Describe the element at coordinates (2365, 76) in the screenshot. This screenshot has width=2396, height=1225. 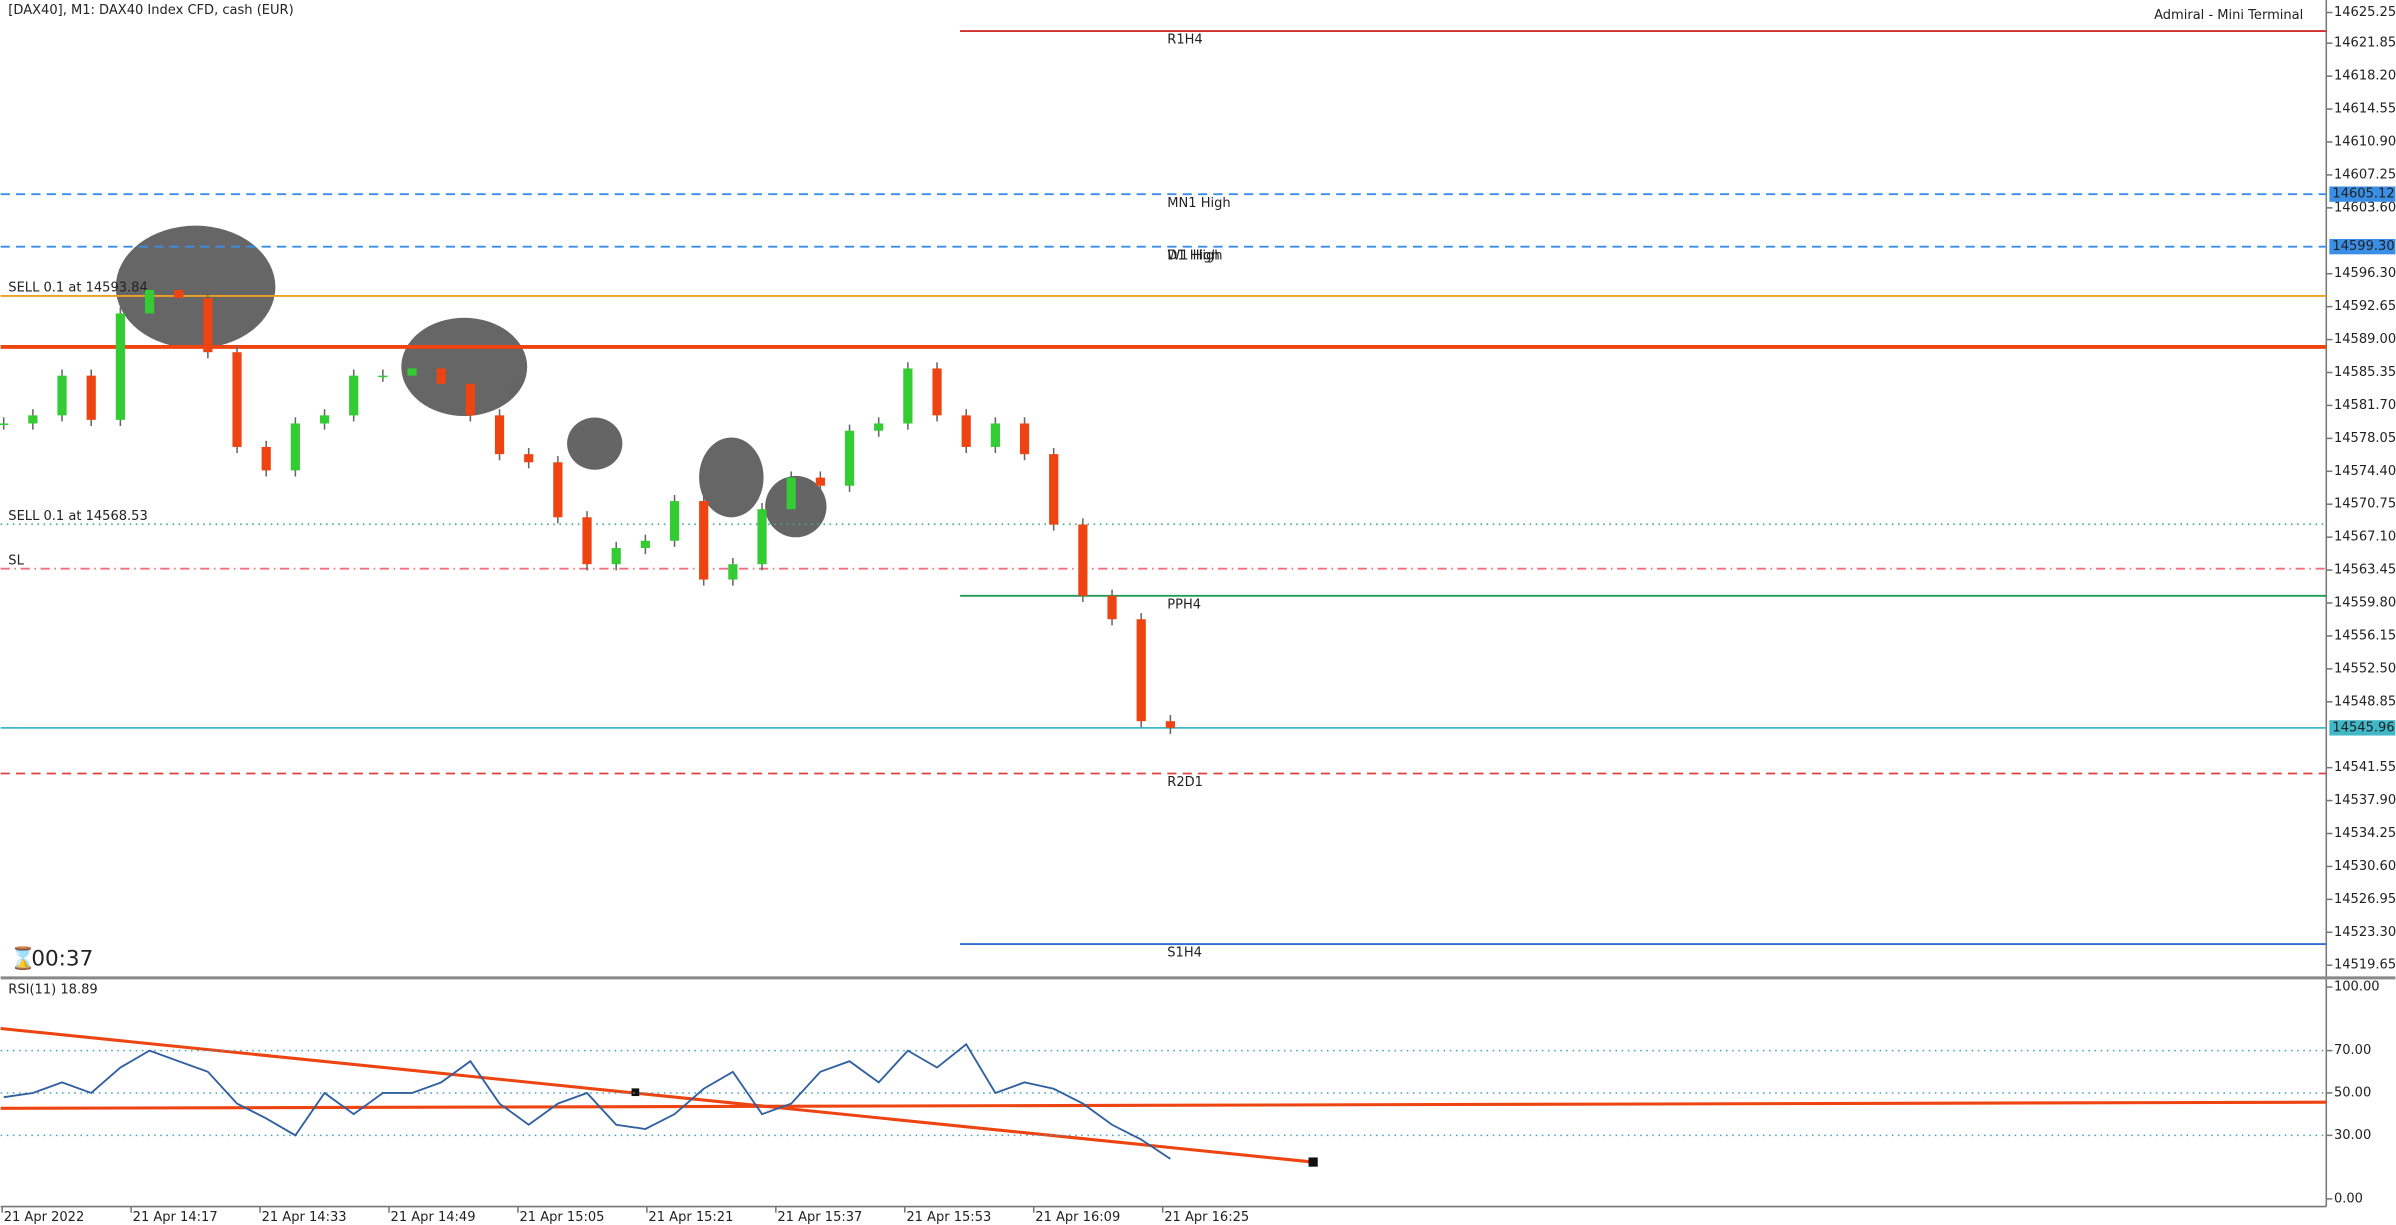
I see `y-tick-label: 14618.20` at that location.